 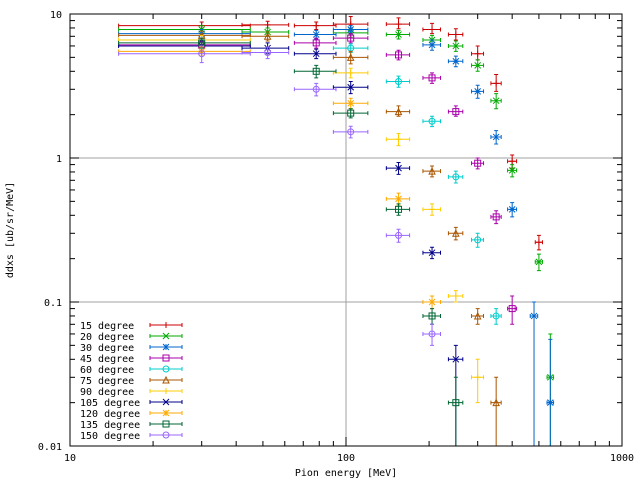 What do you see at coordinates (59, 159) in the screenshot?
I see `y-tick-label: 1` at bounding box center [59, 159].